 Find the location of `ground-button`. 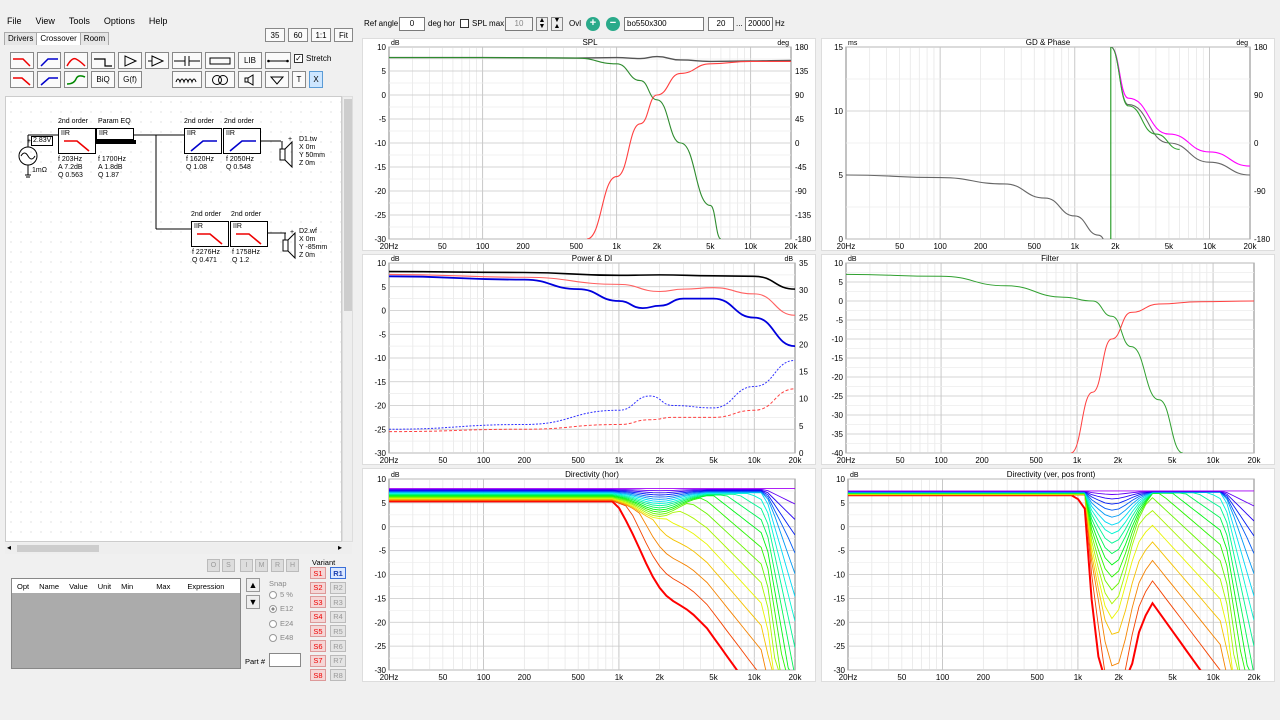

ground-button is located at coordinates (277, 79).